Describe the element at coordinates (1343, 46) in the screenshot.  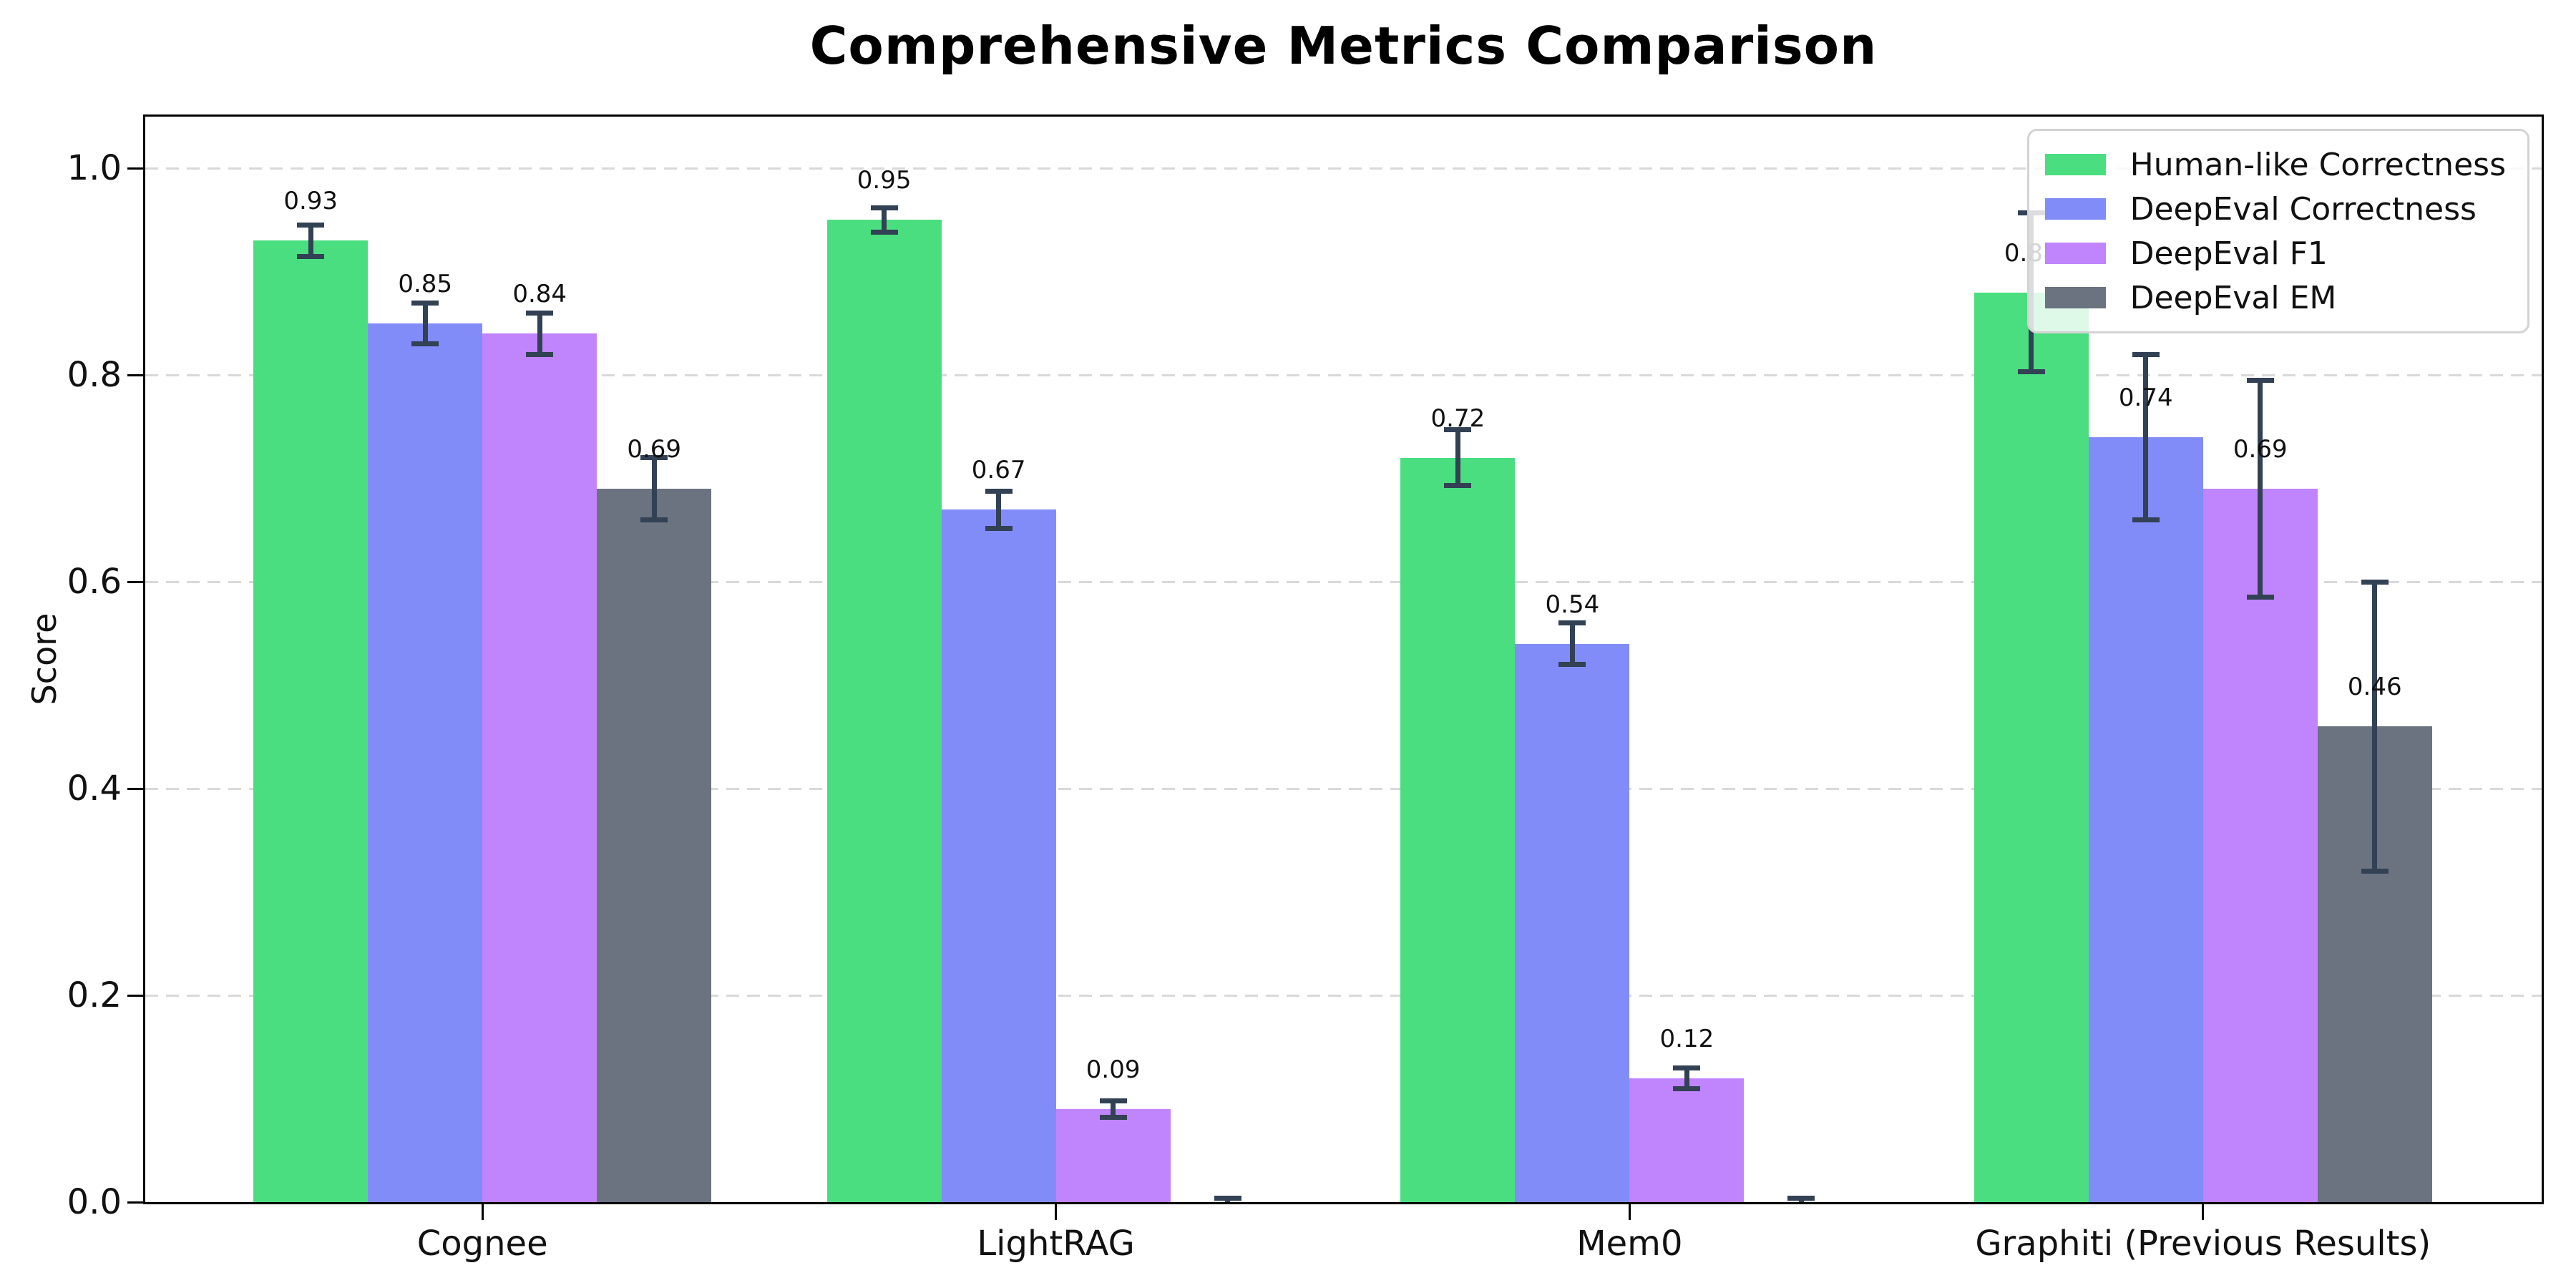
I see `chart-title: Comprehensive Metrics Comparison` at that location.